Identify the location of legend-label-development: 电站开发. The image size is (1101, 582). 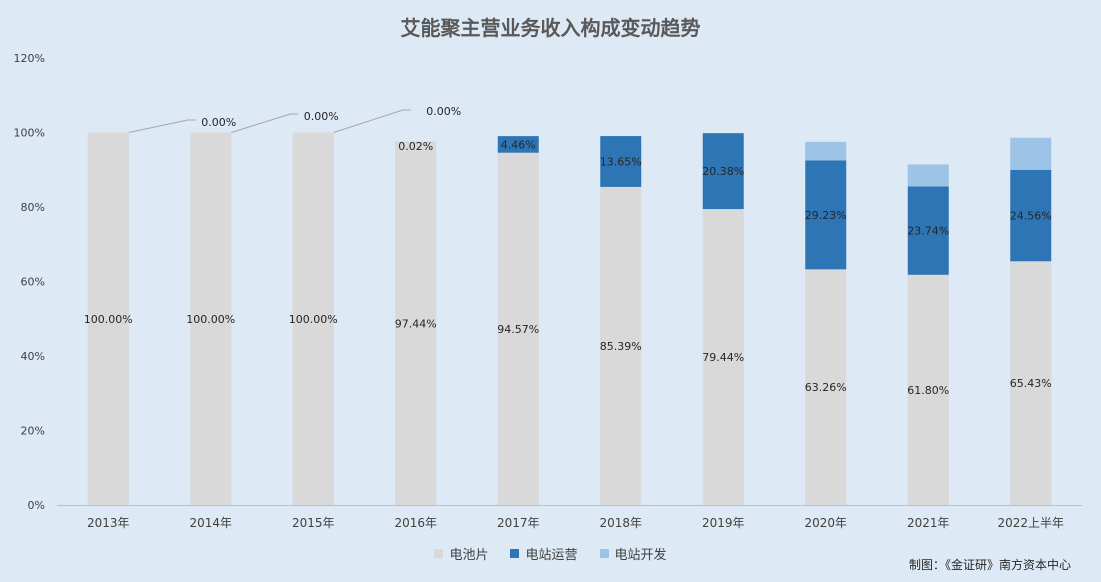
(640, 555).